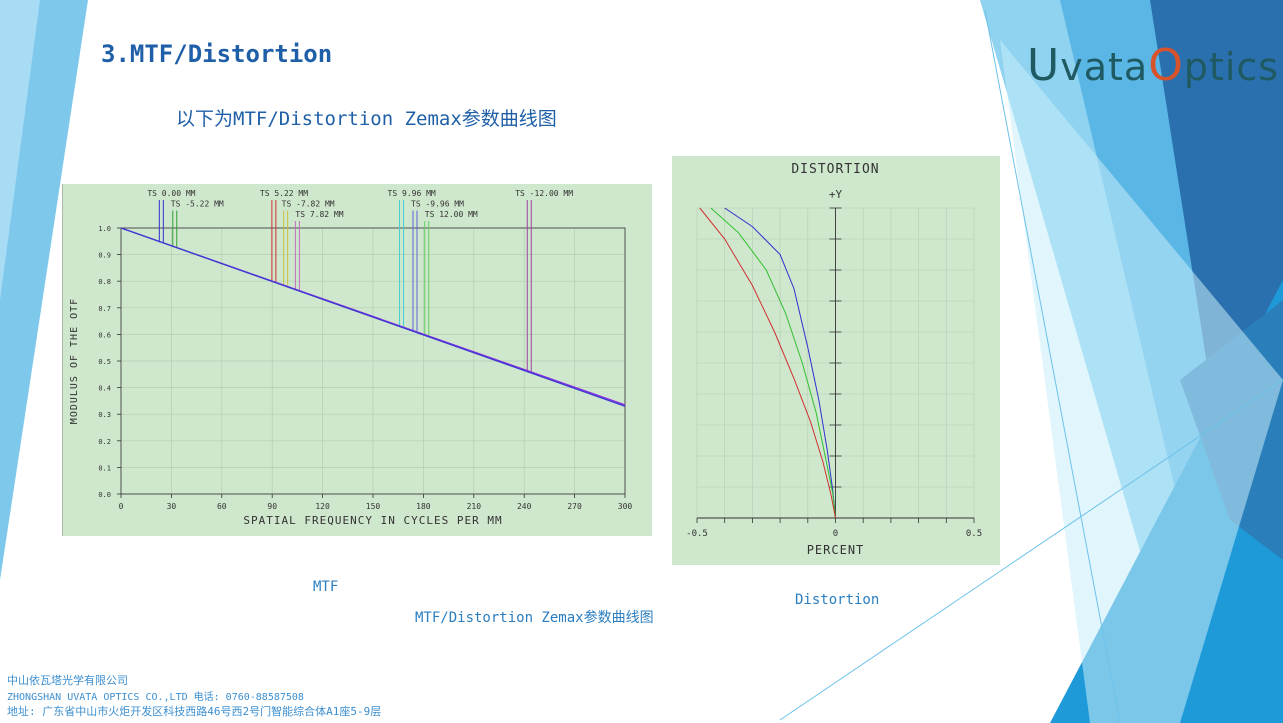 This screenshot has height=723, width=1283. What do you see at coordinates (451, 214) in the screenshot?
I see `field-label: TS 12.00 MM` at bounding box center [451, 214].